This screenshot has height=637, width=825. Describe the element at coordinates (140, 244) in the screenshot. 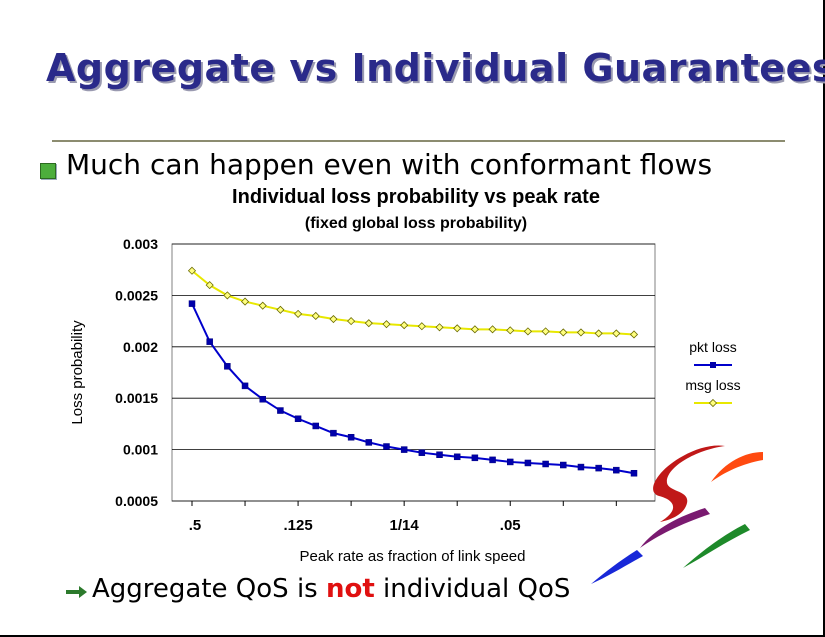

I see `y-tick-label: 0.003` at that location.